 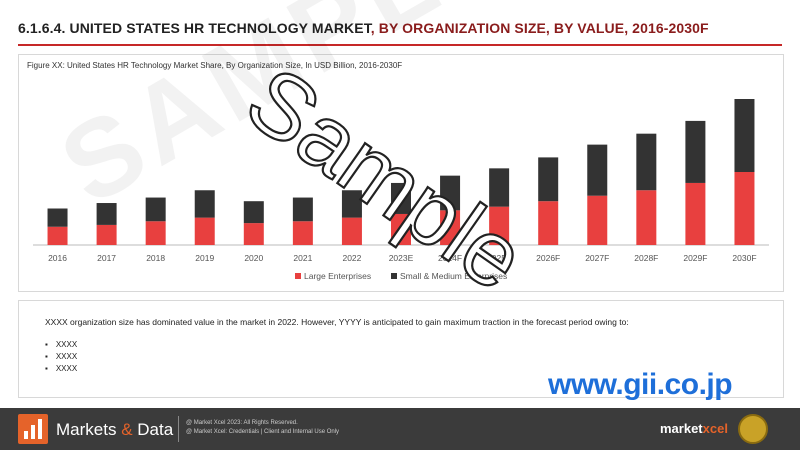 I want to click on bar-segment-sme-2027F, so click(x=597, y=170).